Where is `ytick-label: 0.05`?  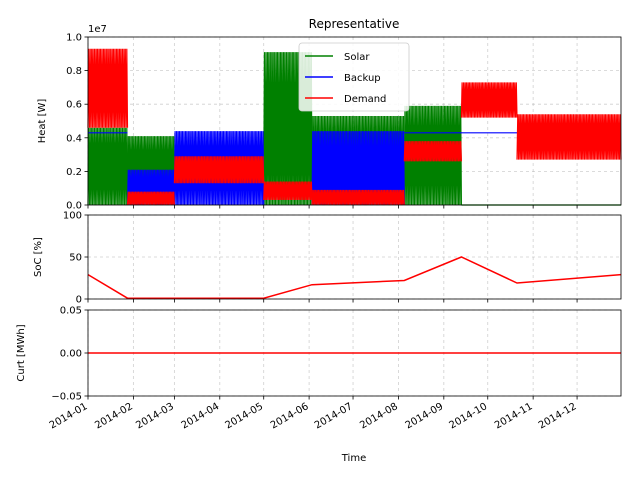 ytick-label: 0.05 is located at coordinates (71, 311).